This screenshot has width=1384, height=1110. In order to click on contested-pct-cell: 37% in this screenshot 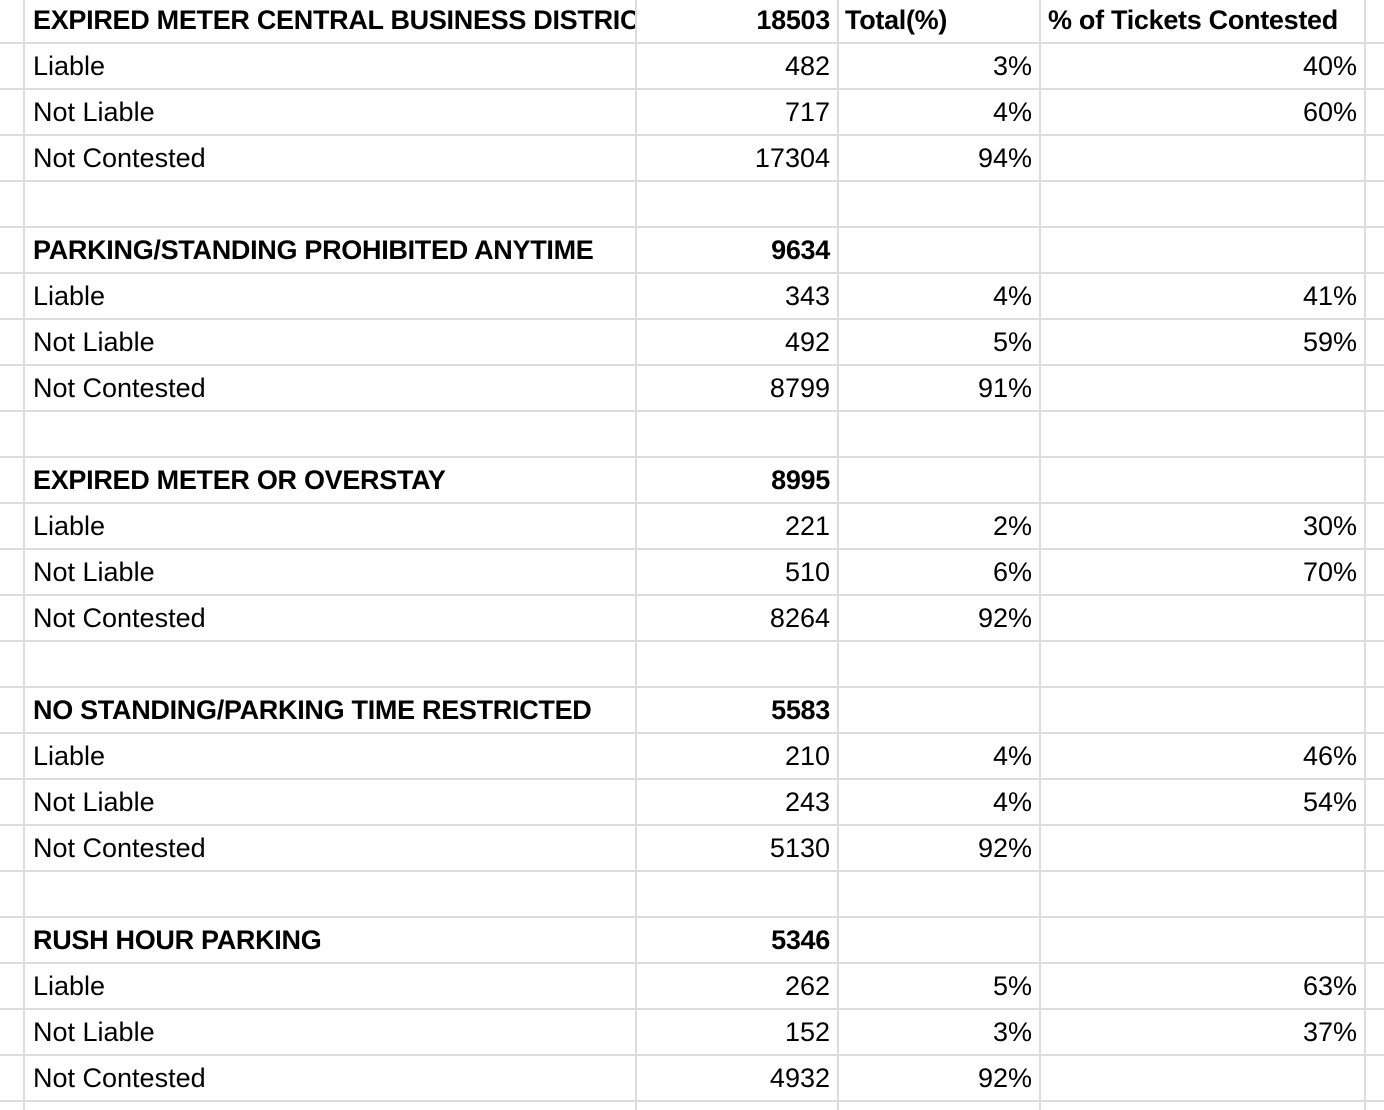, I will do `click(1203, 1032)`.